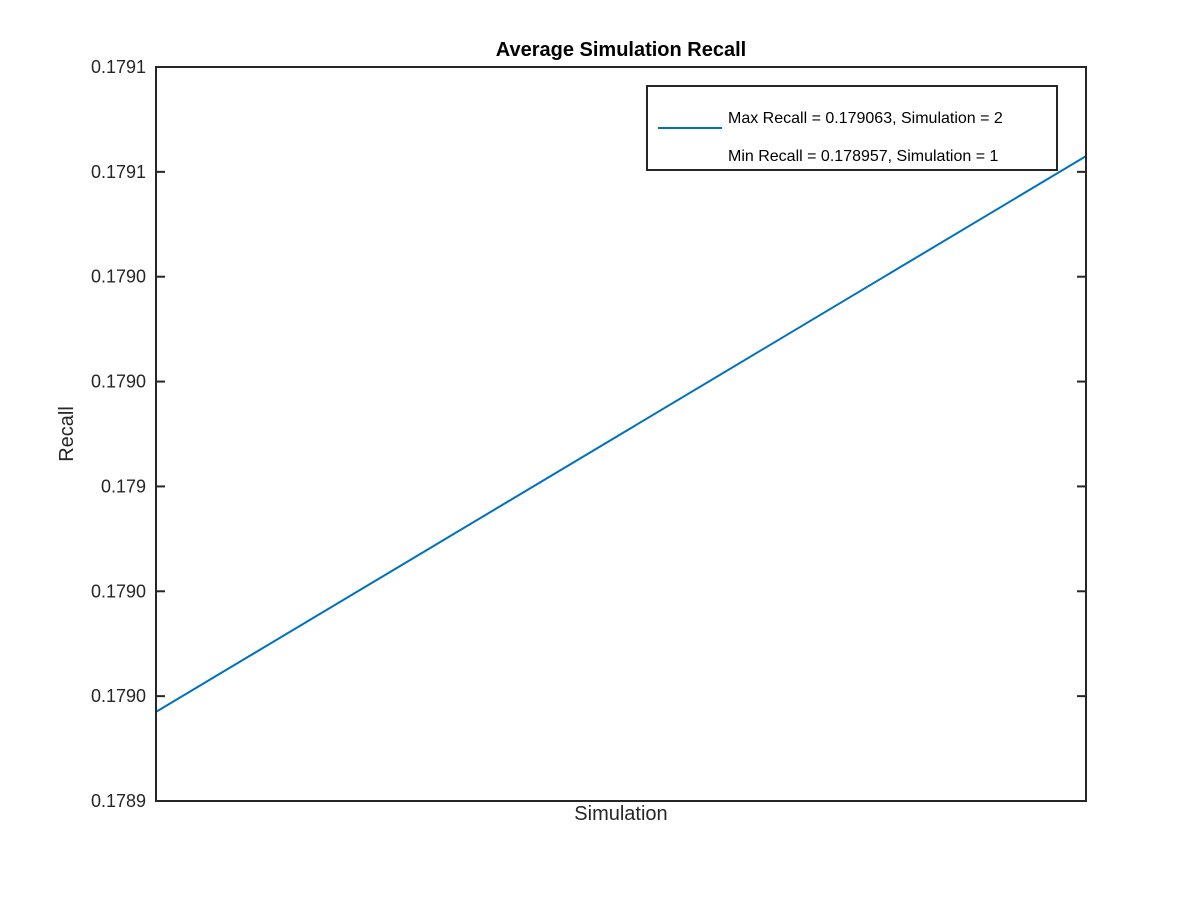  Describe the element at coordinates (67, 434) in the screenshot. I see `y-axis-label: Recall` at that location.